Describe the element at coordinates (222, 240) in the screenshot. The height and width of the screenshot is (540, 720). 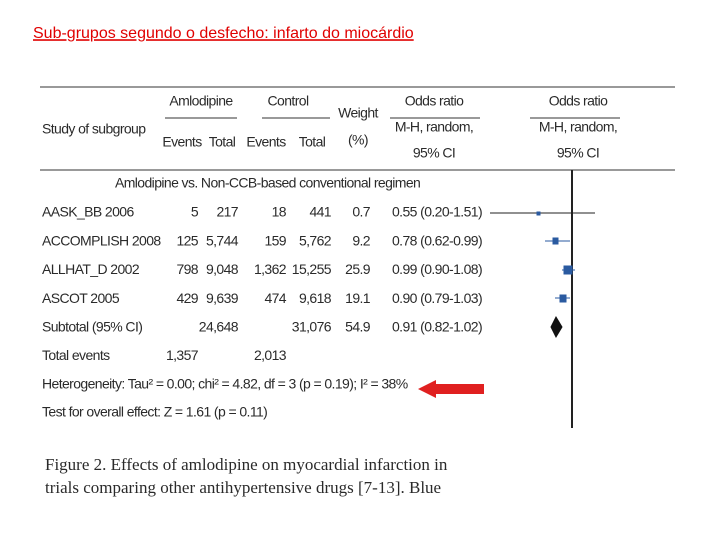
I see `row-total-a: 5,744` at that location.